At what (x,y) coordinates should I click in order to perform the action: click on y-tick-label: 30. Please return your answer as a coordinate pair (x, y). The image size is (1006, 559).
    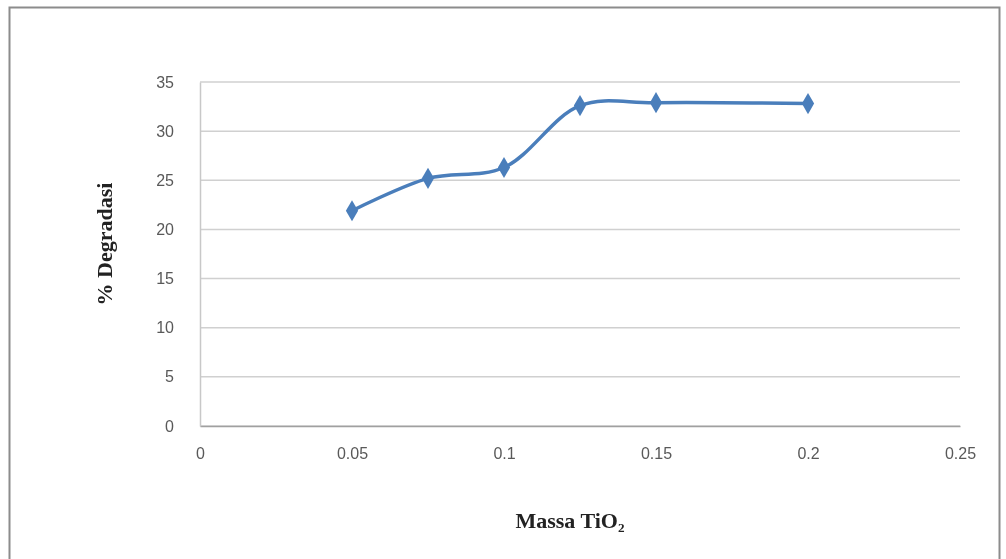
    Looking at the image, I should click on (165, 131).